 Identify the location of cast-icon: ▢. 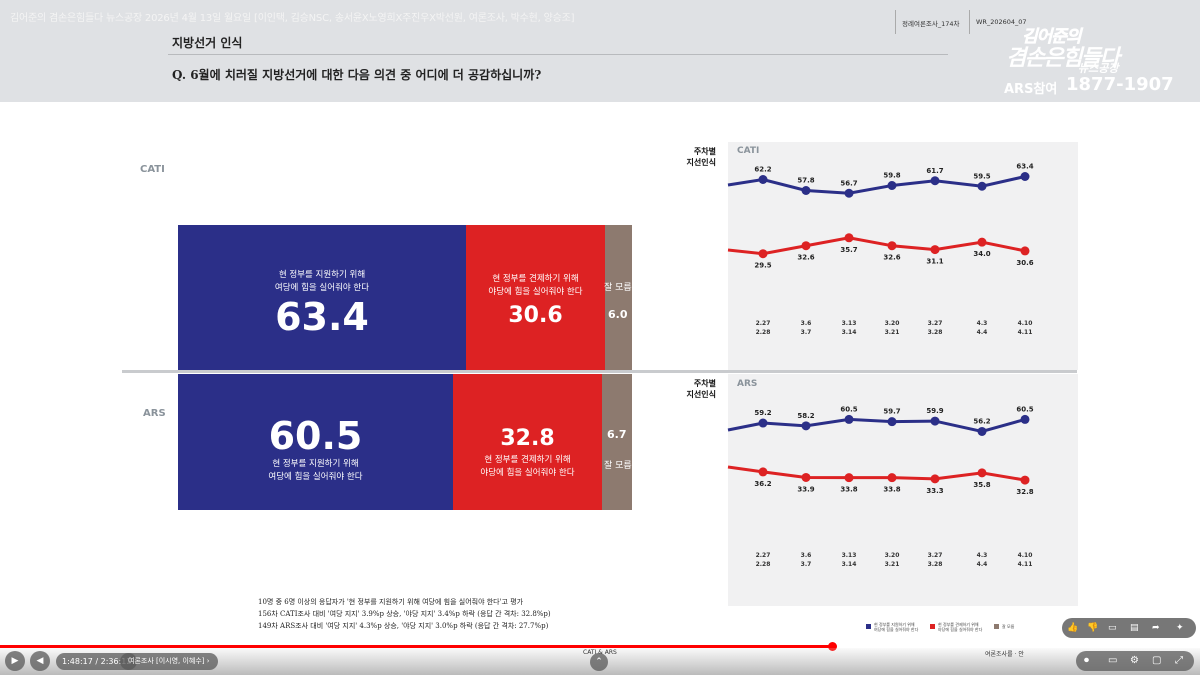
(1157, 660).